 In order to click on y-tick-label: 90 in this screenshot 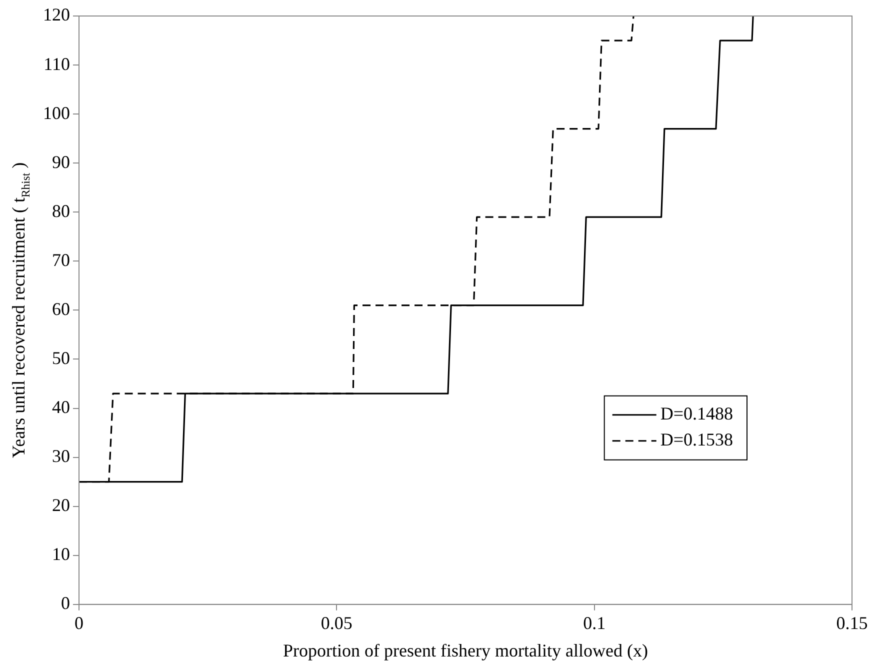, I will do `click(61, 162)`.